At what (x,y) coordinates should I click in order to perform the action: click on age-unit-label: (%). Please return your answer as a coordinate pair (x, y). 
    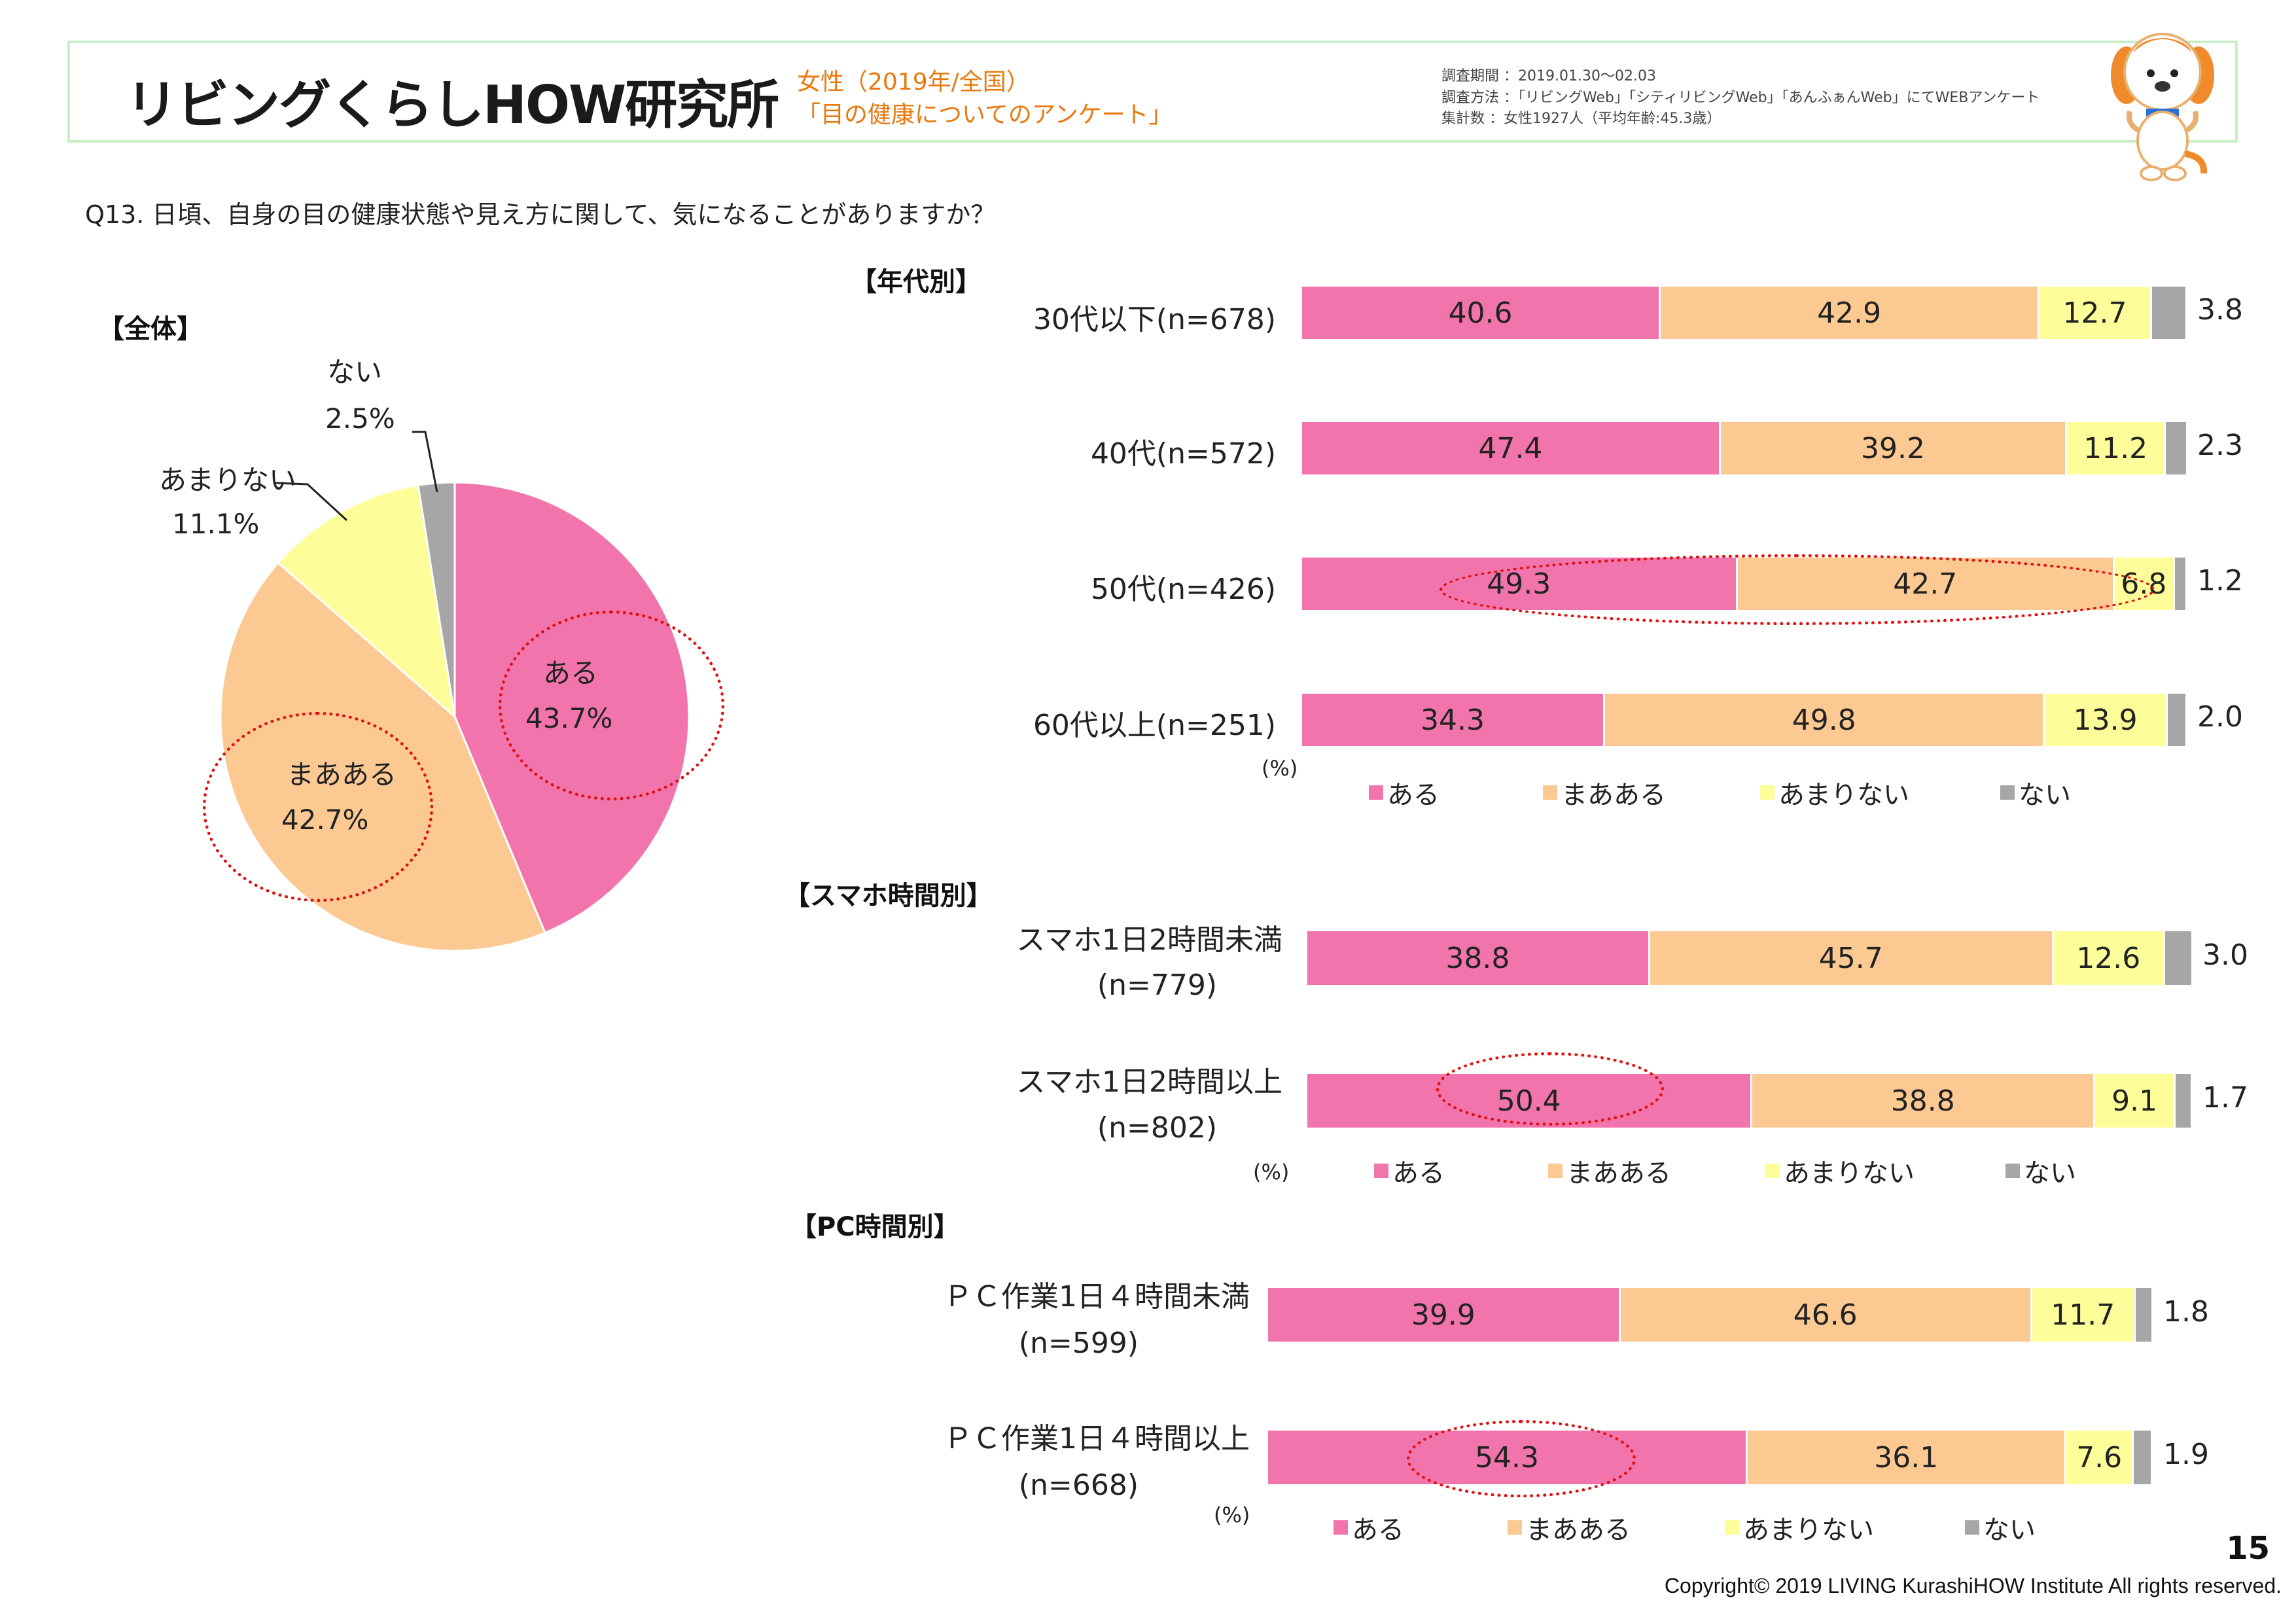
    Looking at the image, I should click on (1280, 769).